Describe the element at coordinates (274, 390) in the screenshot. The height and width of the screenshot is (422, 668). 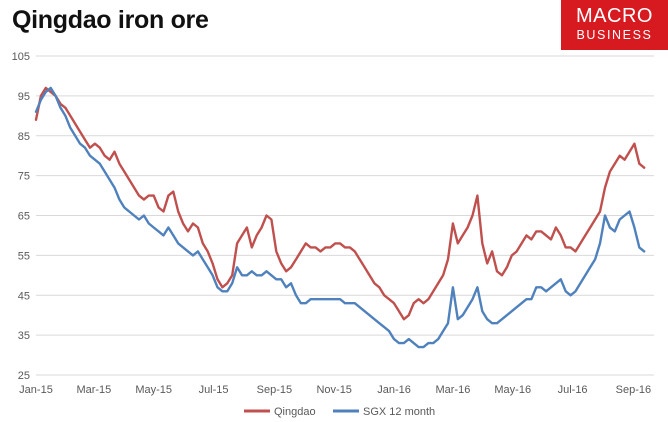
I see `x-tick-label: Sep-15` at that location.